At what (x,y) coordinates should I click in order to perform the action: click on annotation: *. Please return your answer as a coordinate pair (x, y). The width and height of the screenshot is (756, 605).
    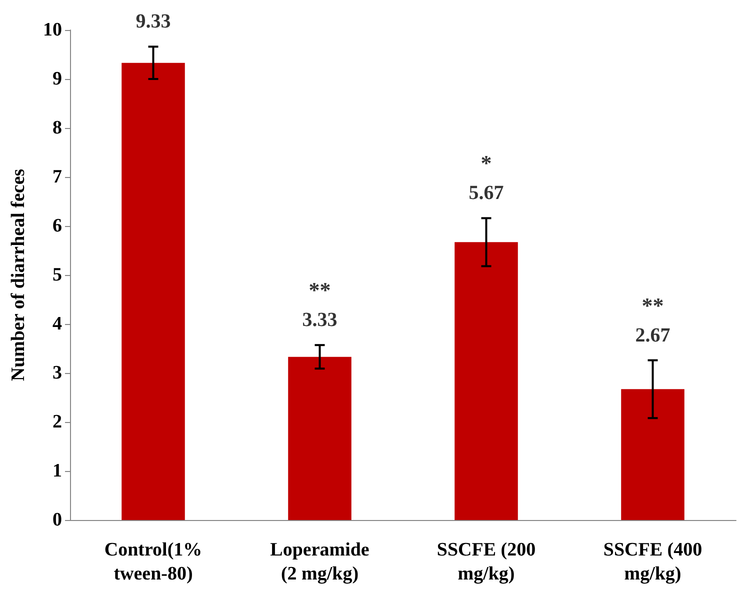
    Looking at the image, I should click on (486, 163).